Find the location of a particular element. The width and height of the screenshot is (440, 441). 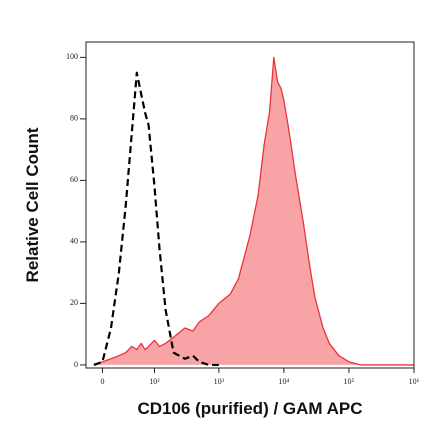

y-tick-label: 60 is located at coordinates (74, 179).